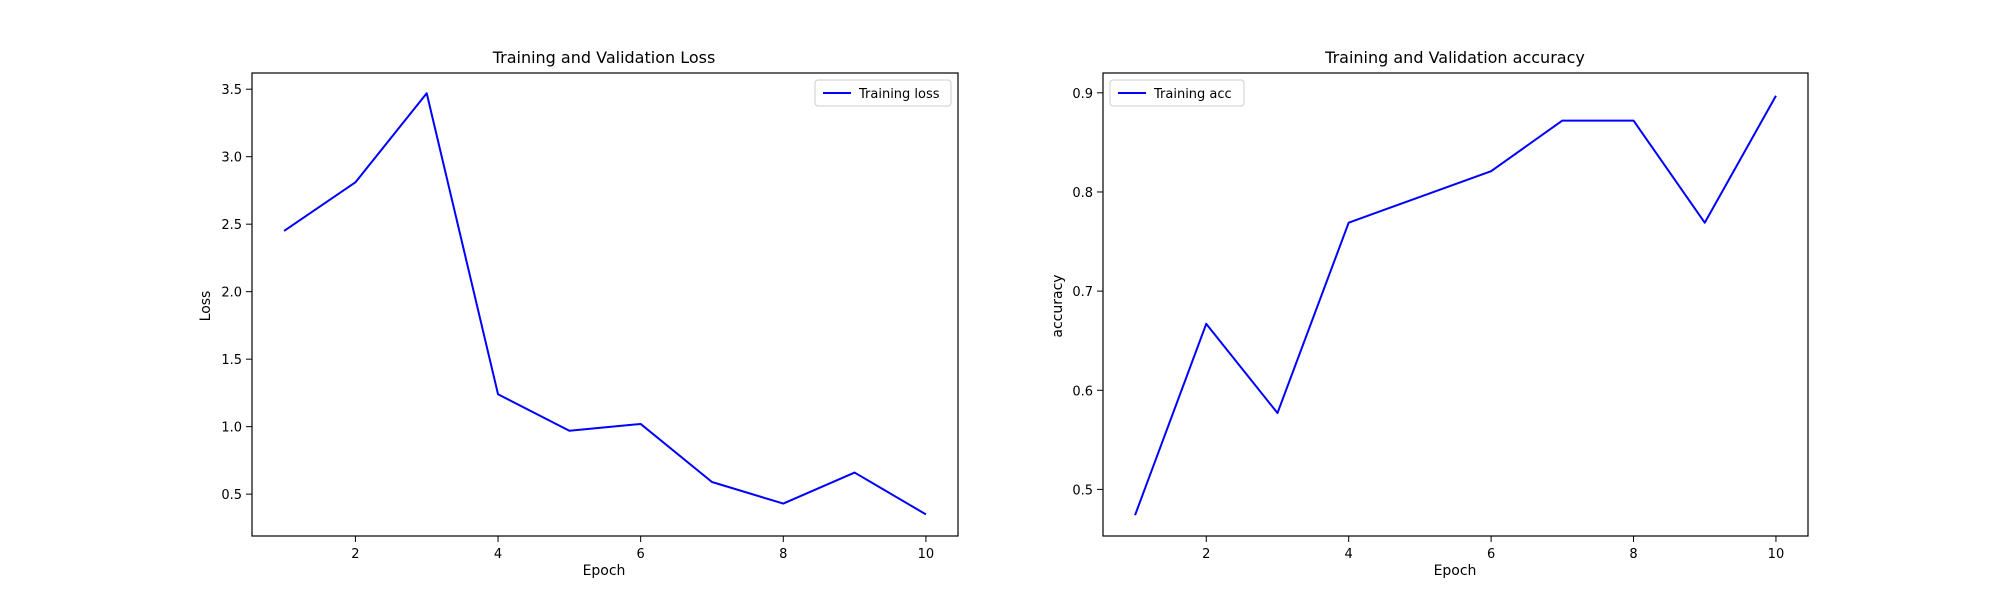 This screenshot has width=2000, height=600. What do you see at coordinates (1349, 554) in the screenshot?
I see `accuracy-chart-xtick-label: 4` at bounding box center [1349, 554].